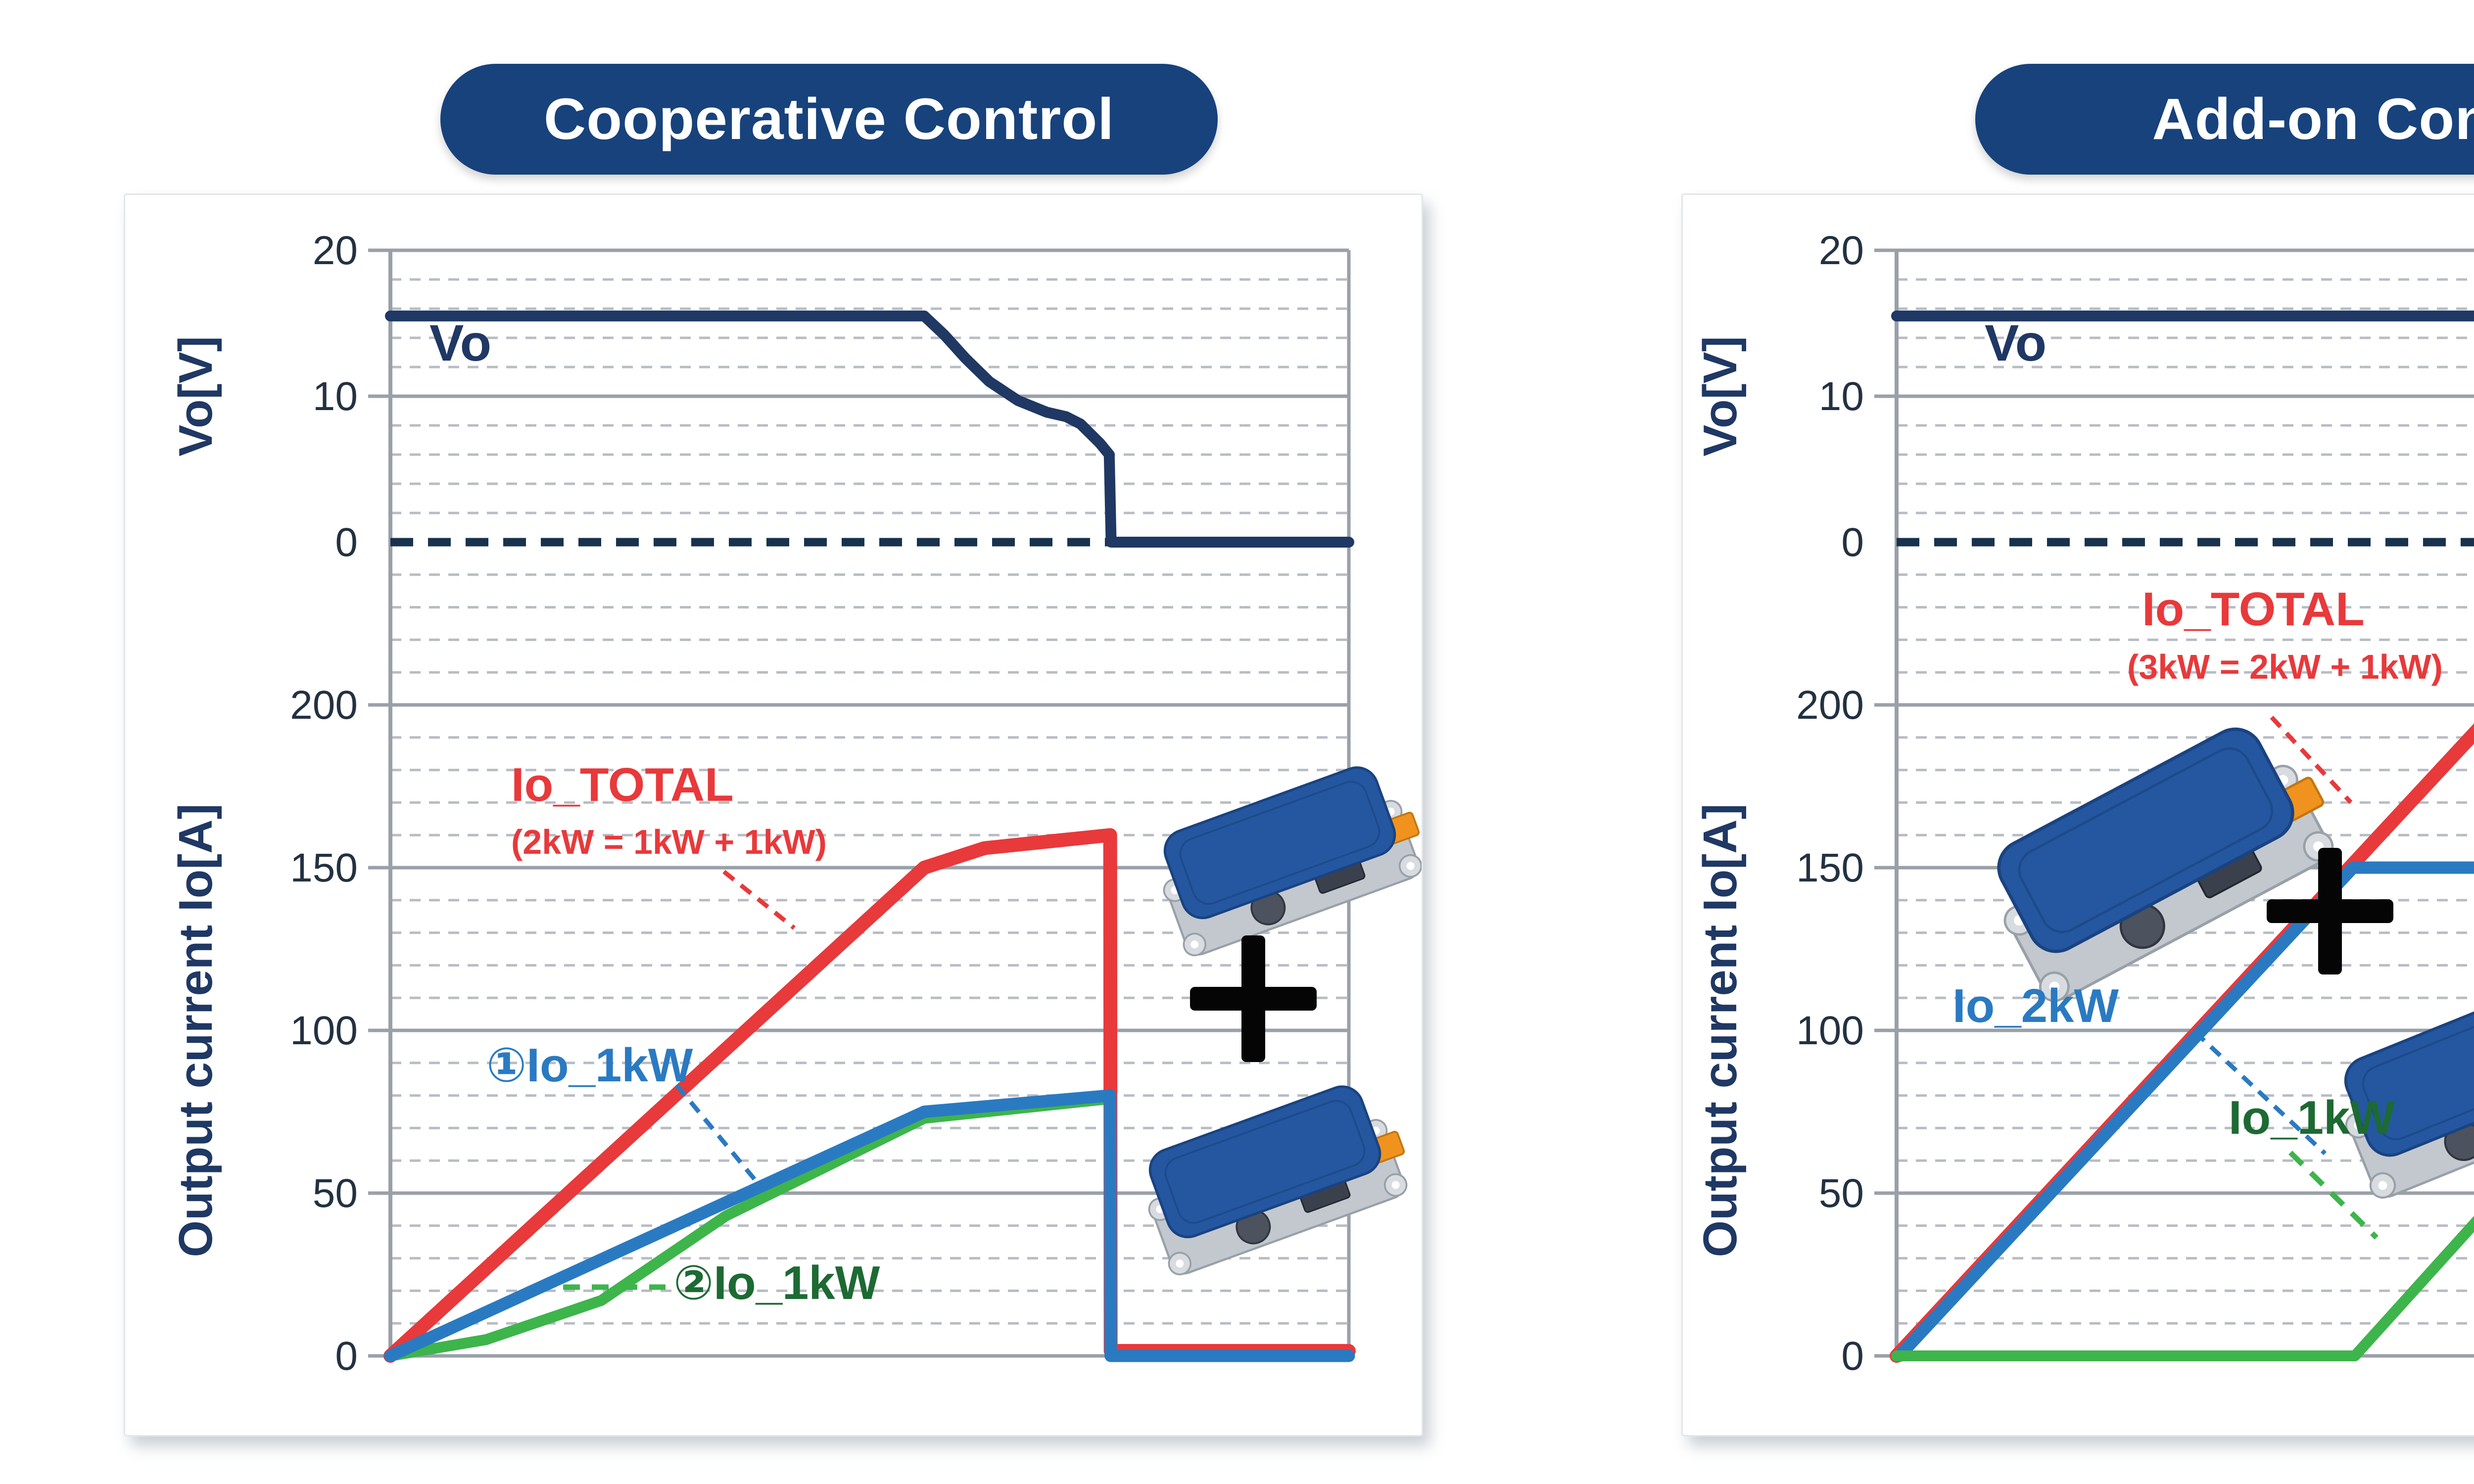  I want to click on title-cooperative-control: Cooperative Control, so click(829, 119).